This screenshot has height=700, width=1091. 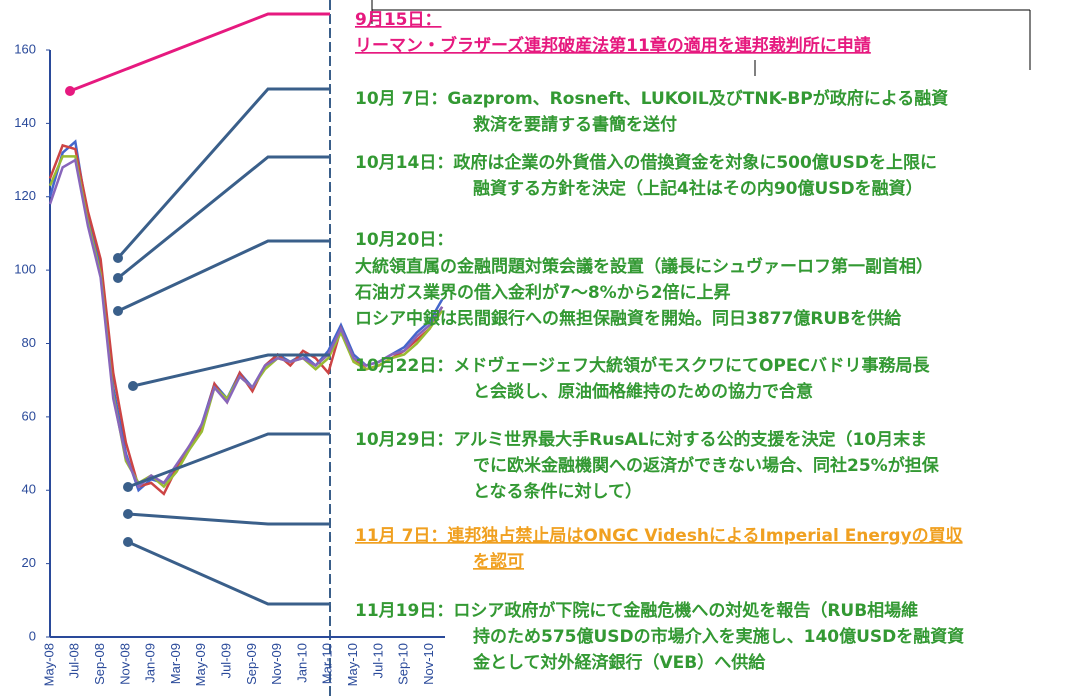 What do you see at coordinates (327, 663) in the screenshot?
I see `x-tick-label: Mar-10` at bounding box center [327, 663].